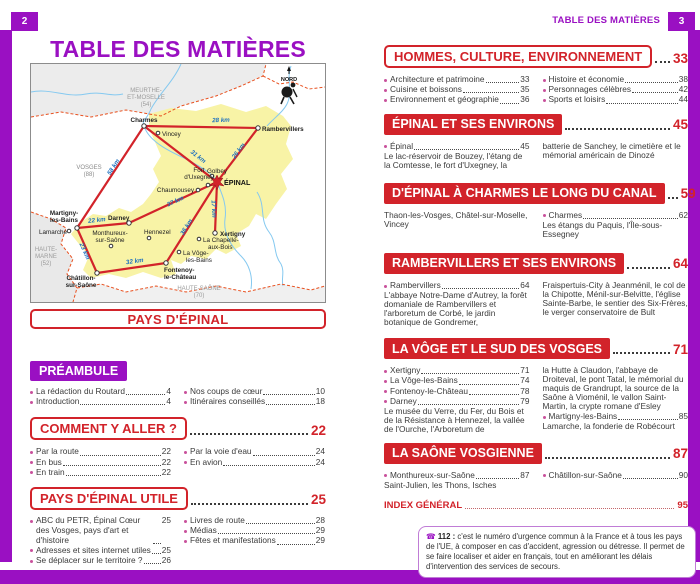  Describe the element at coordinates (402, 145) in the screenshot. I see `toc-entry-label: Épinal` at that location.